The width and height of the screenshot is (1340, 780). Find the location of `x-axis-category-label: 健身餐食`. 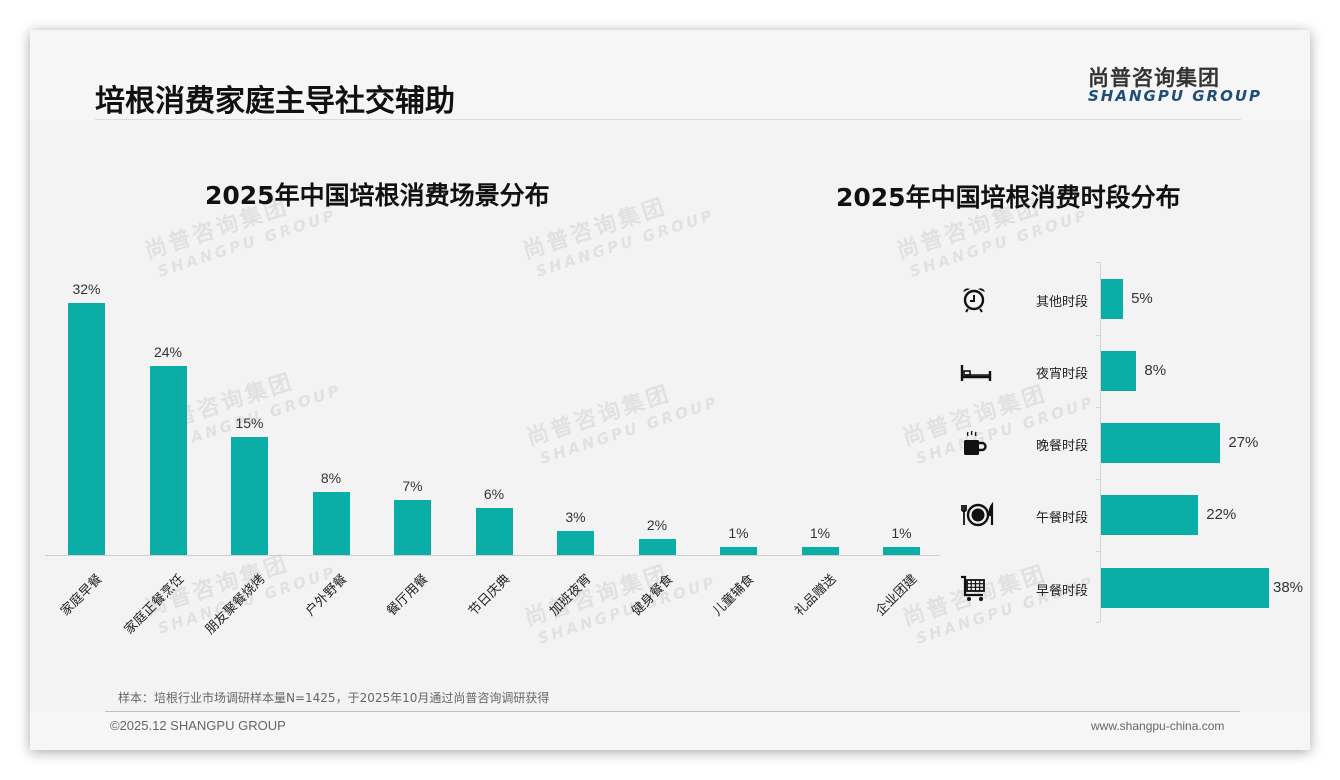

x-axis-category-label: 健身餐食 is located at coordinates (653, 595).